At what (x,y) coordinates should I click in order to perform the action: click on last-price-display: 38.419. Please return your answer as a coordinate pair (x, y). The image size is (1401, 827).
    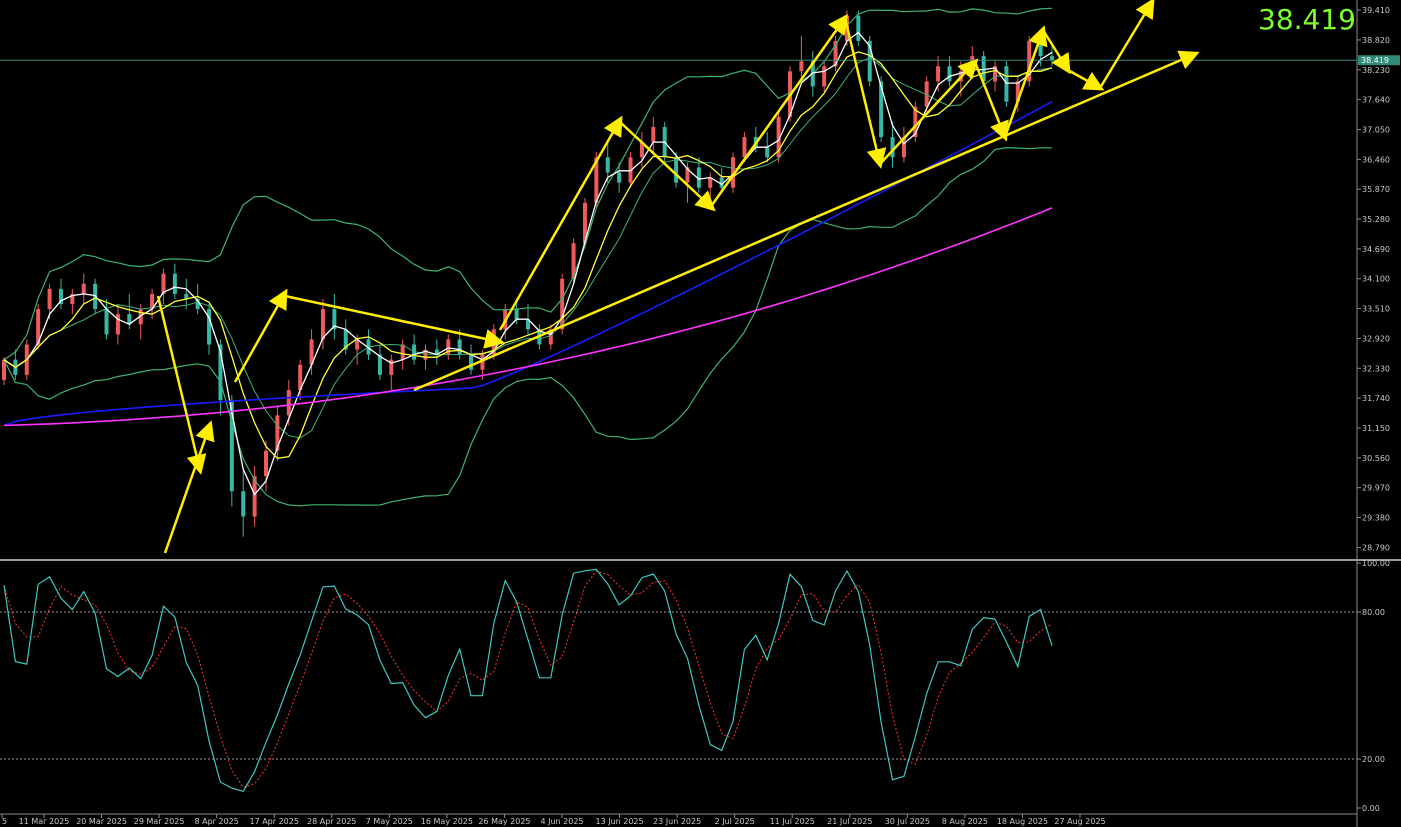
    Looking at the image, I should click on (1307, 19).